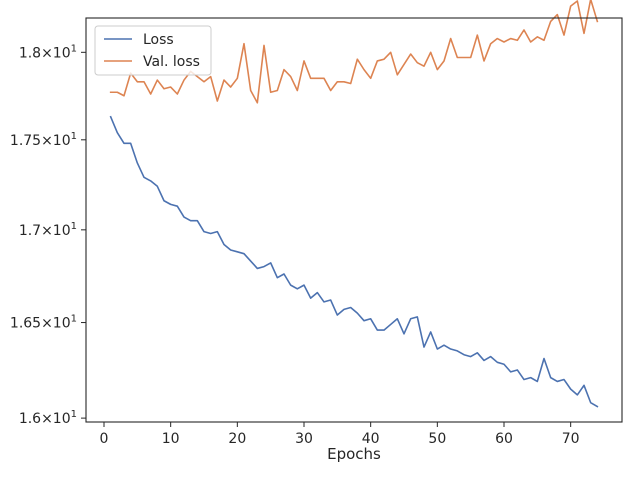 This screenshot has height=480, width=640. What do you see at coordinates (304, 439) in the screenshot?
I see `x-tick-label: 30` at bounding box center [304, 439].